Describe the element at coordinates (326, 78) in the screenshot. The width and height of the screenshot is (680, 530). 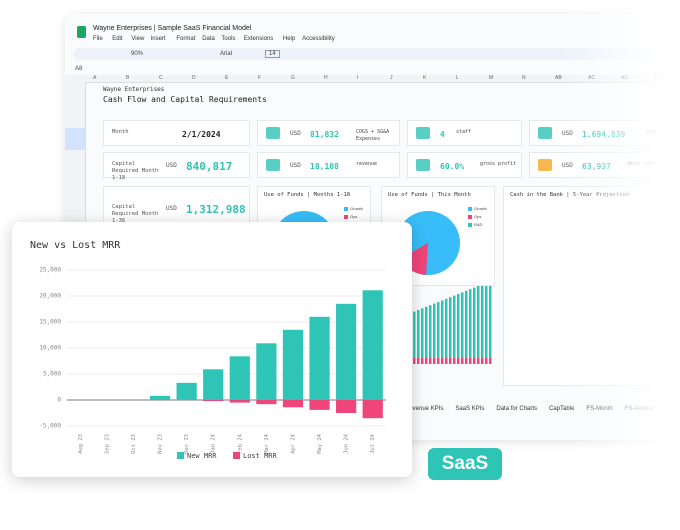
I see `column-letter: H` at that location.